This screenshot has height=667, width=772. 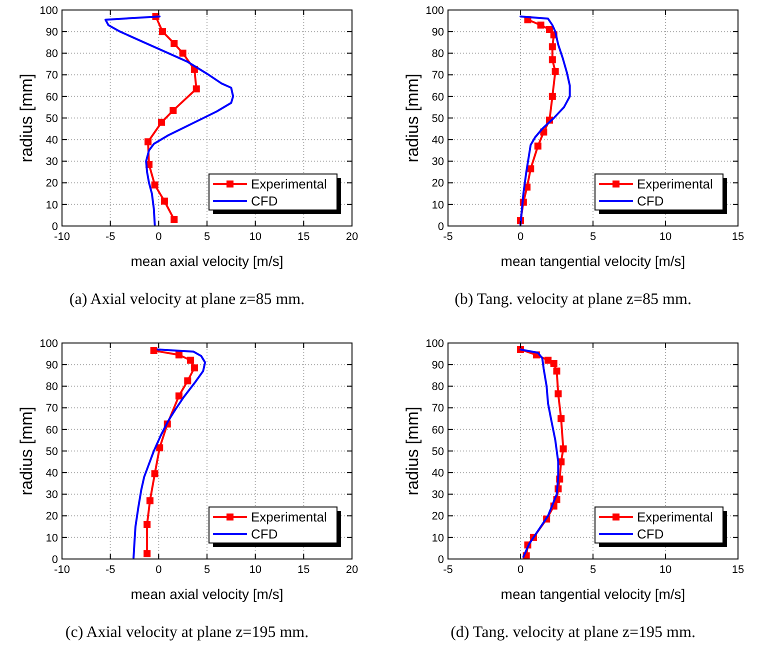 I want to click on text: (c) Axial velocity at plane z=195 mm., so click(x=187, y=632).